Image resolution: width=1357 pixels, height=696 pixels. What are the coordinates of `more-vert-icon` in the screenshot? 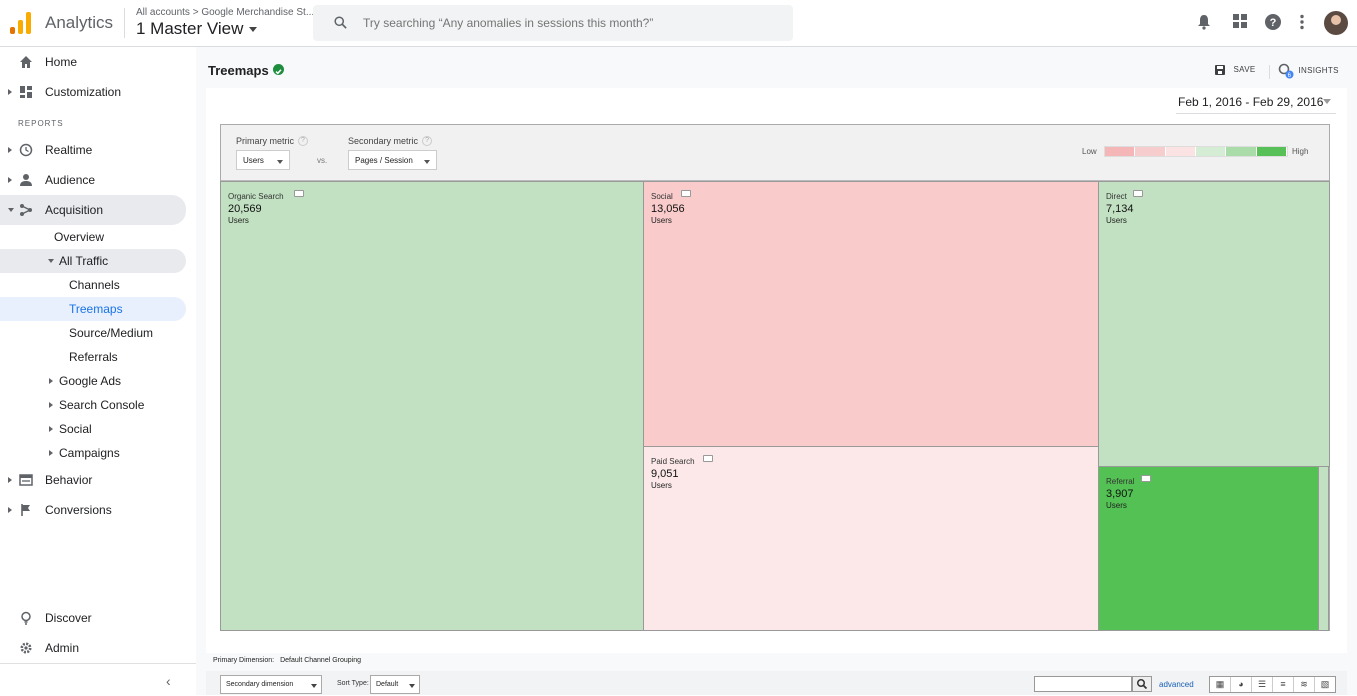 It's located at (1302, 22).